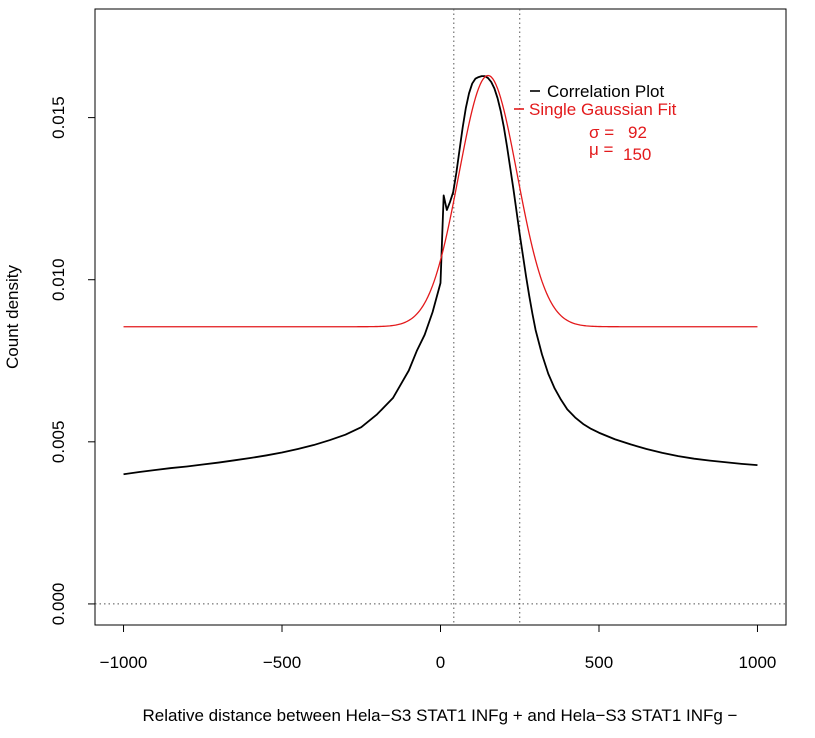 This screenshot has height=738, width=815. I want to click on x-tick-label: −1000, so click(124, 662).